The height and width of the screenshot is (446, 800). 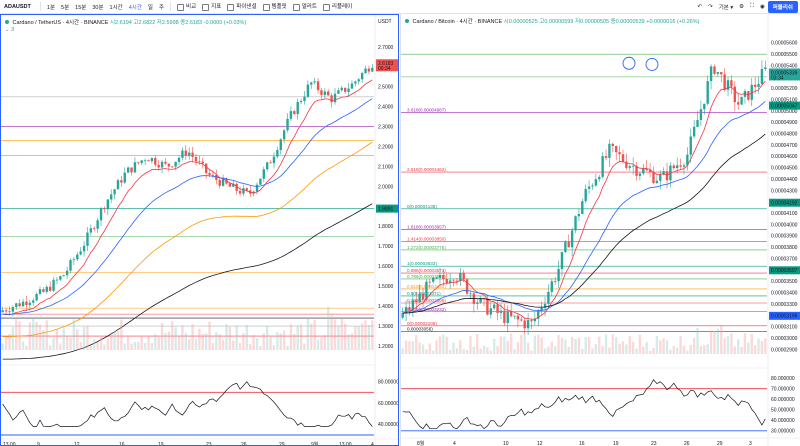 I want to click on price-tick-label: 0.00003900, so click(x=784, y=237).